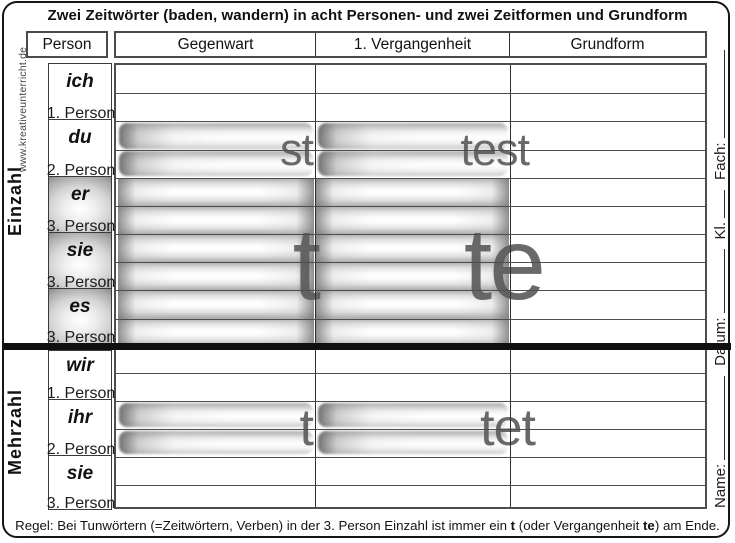 This screenshot has height=543, width=735. Describe the element at coordinates (687, 525) in the screenshot. I see `rule-suffix: ) am Ende.` at that location.